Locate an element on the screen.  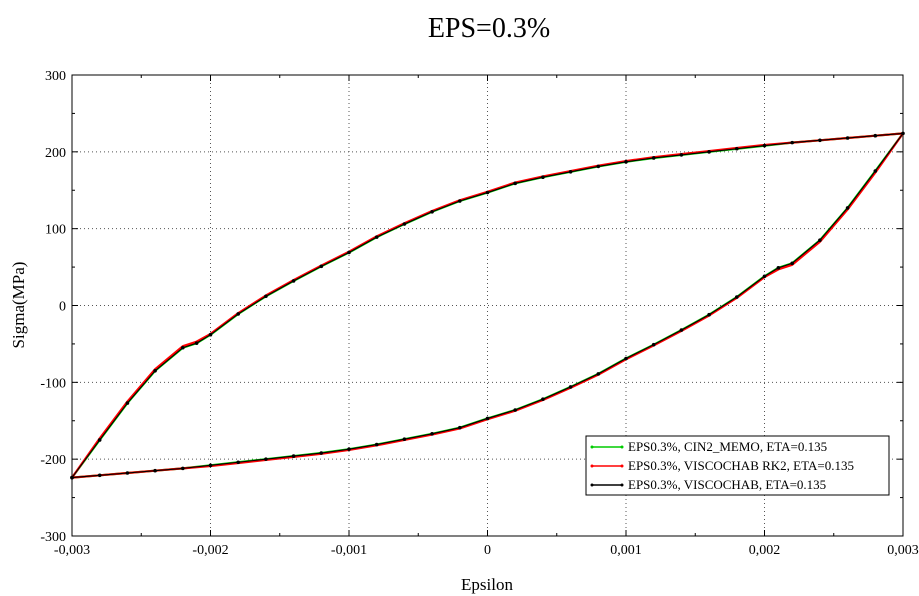
legend-entry: EPS0.3%, VISCOCHAB, ETA=0.135 is located at coordinates (727, 484).